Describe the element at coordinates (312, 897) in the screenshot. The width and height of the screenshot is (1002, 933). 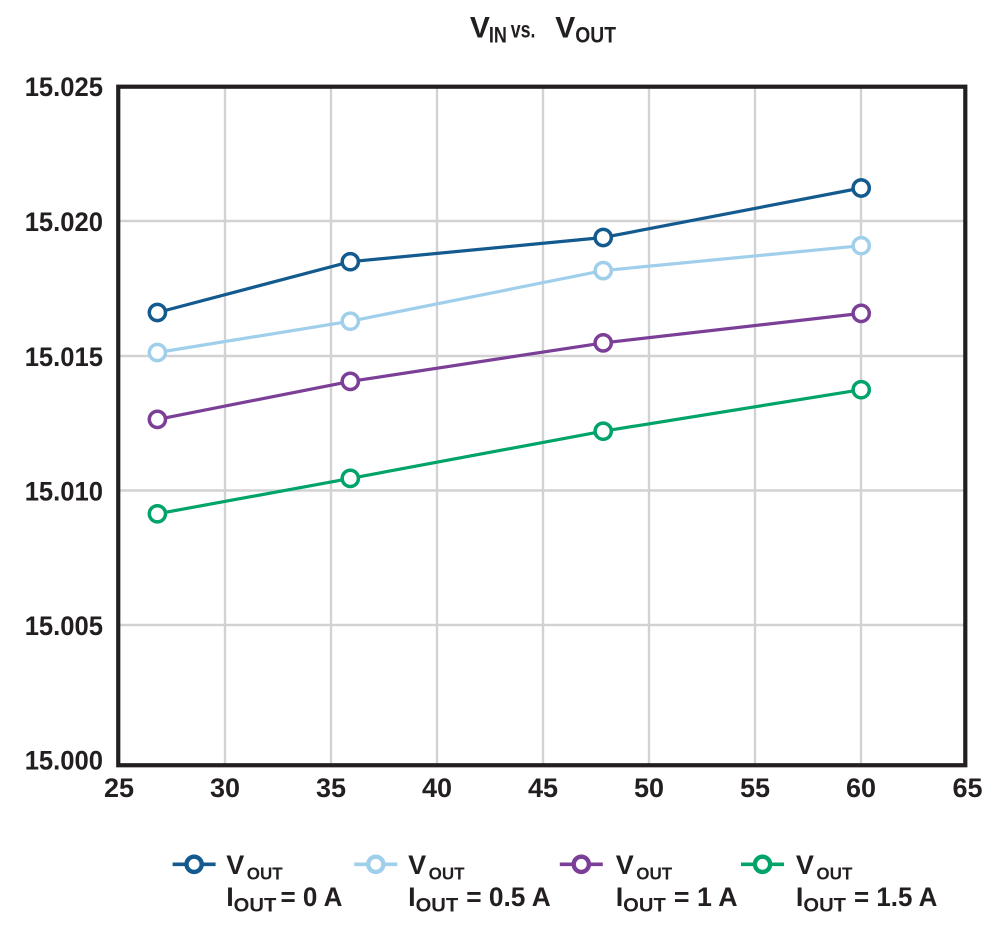
I see `svg-text: = 0 A` at that location.